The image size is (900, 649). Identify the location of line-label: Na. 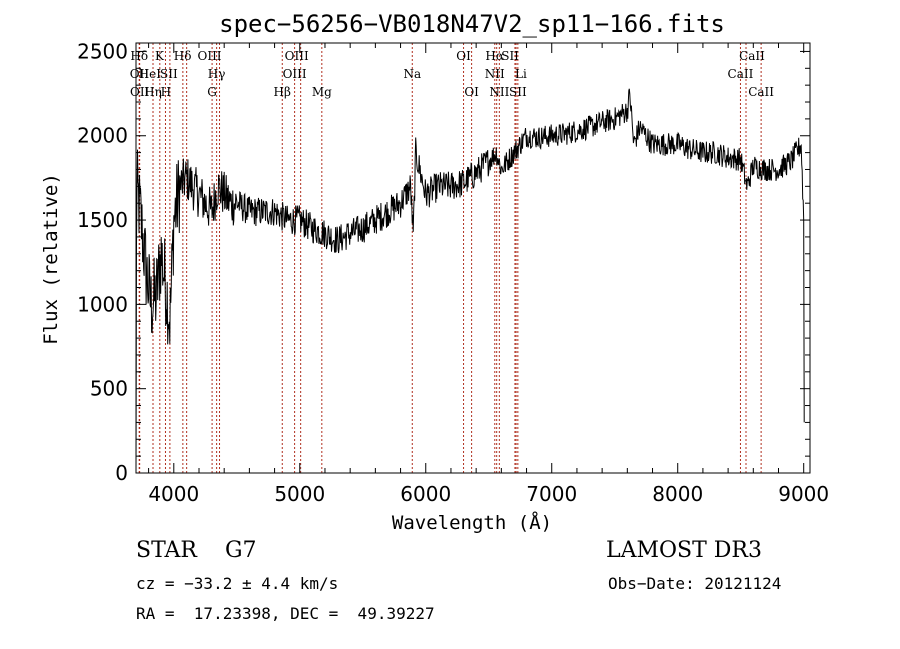
(412, 74).